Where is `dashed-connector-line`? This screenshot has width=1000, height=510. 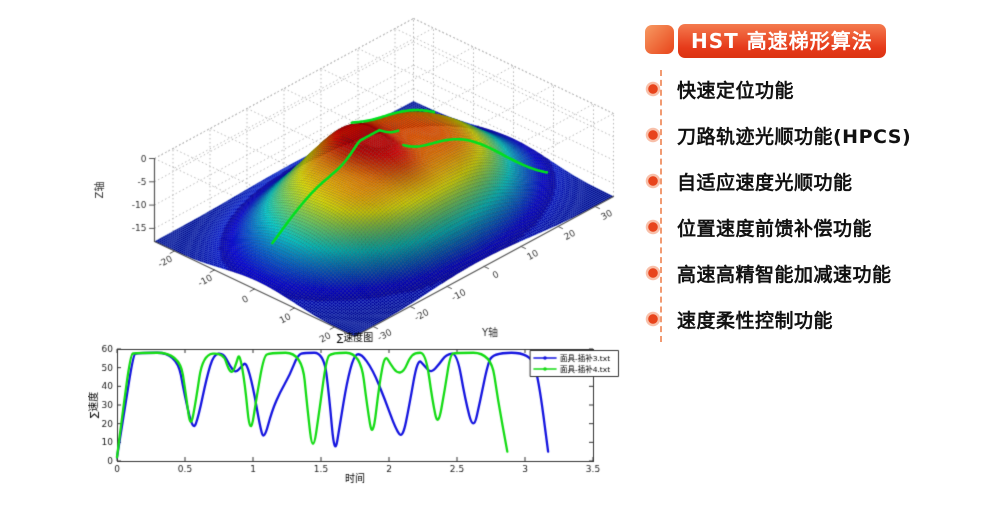 dashed-connector-line is located at coordinates (661, 206).